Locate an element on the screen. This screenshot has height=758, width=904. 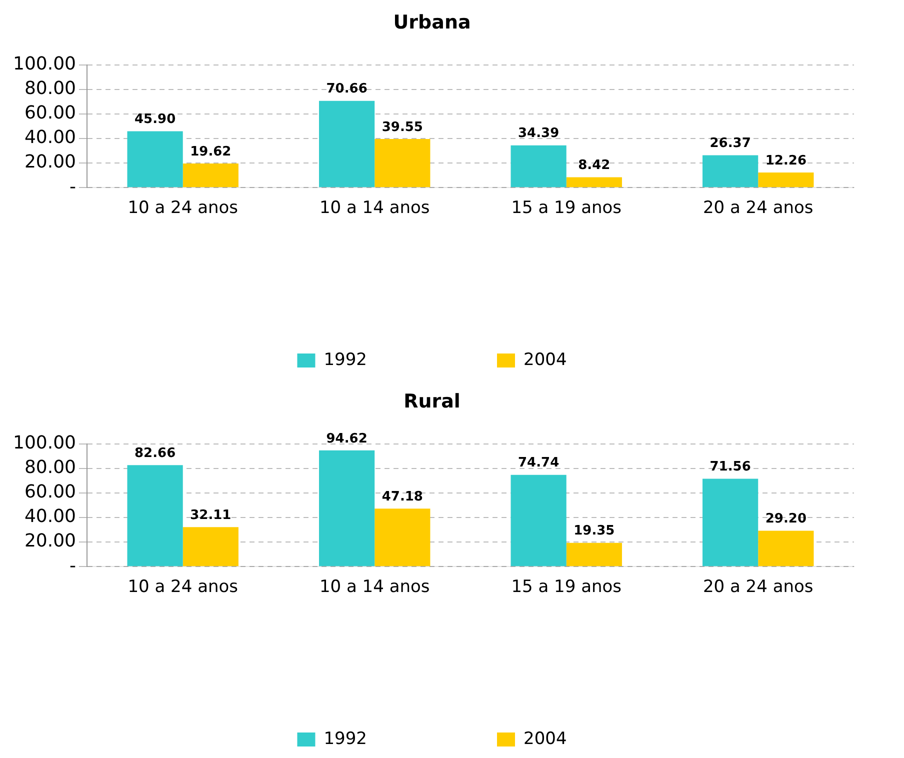
data-label: 82.66 is located at coordinates (155, 453).